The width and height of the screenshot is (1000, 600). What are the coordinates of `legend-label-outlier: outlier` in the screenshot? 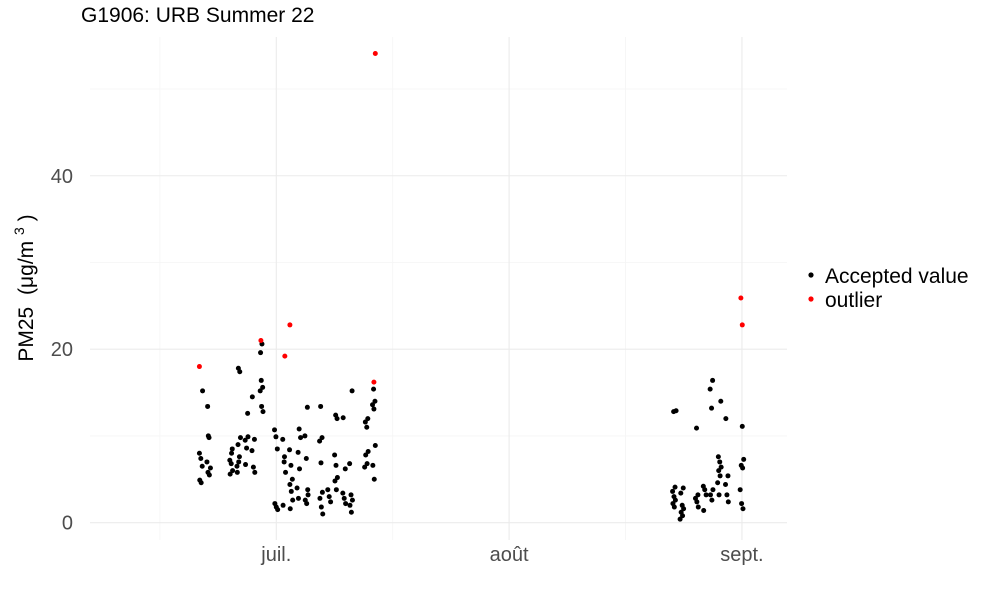 It's located at (853, 300).